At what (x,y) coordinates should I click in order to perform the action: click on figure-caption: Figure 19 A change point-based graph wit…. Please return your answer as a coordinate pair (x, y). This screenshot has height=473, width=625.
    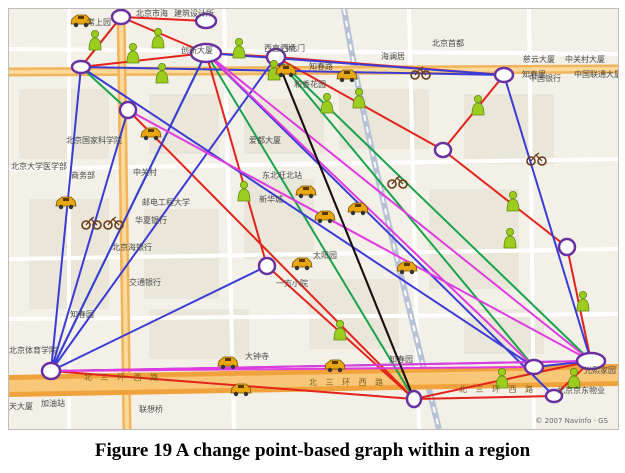
    Looking at the image, I should click on (312, 450).